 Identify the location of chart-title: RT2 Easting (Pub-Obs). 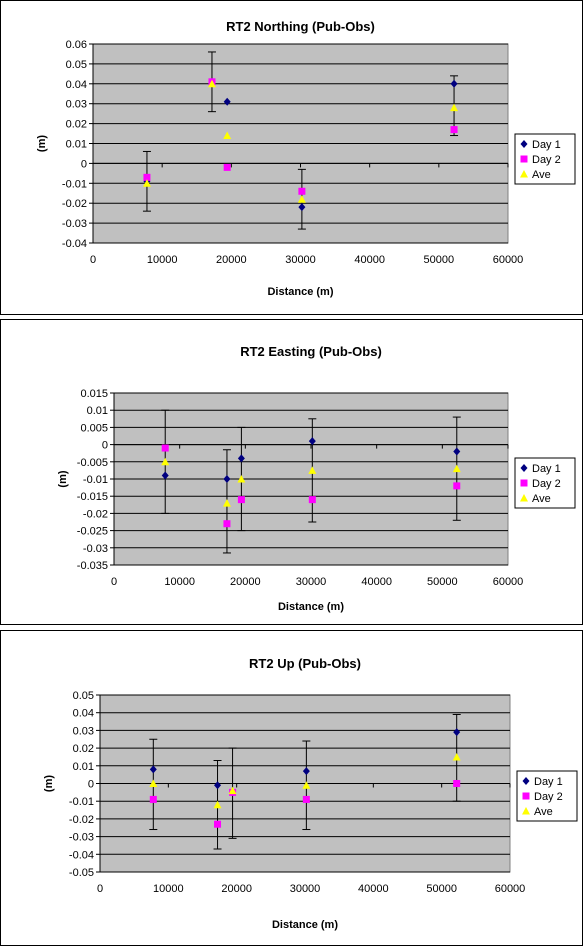
(311, 351).